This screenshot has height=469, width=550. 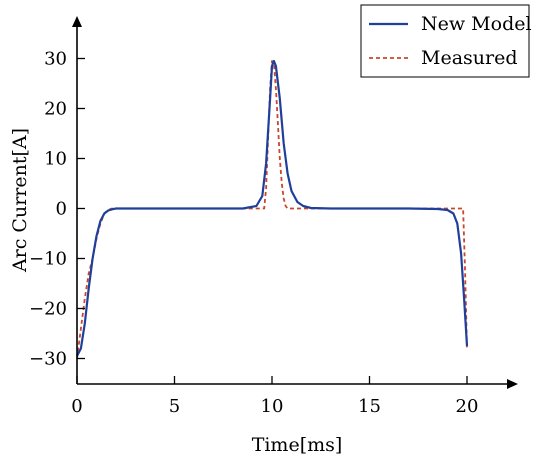 I want to click on legend: New Model Measured, so click(x=446, y=41).